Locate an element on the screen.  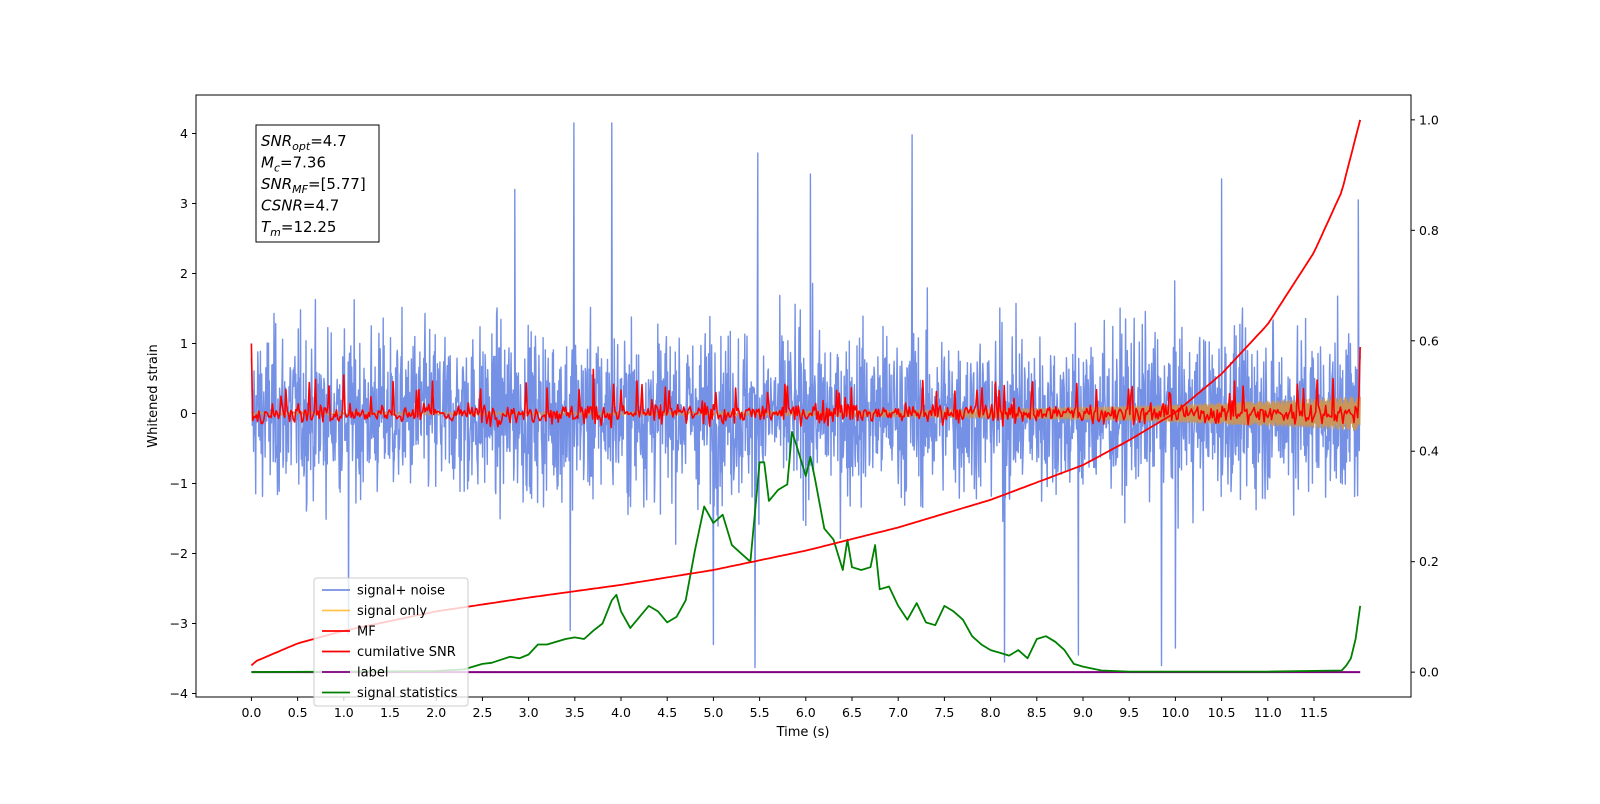
stats-box-frame is located at coordinates (317, 183).